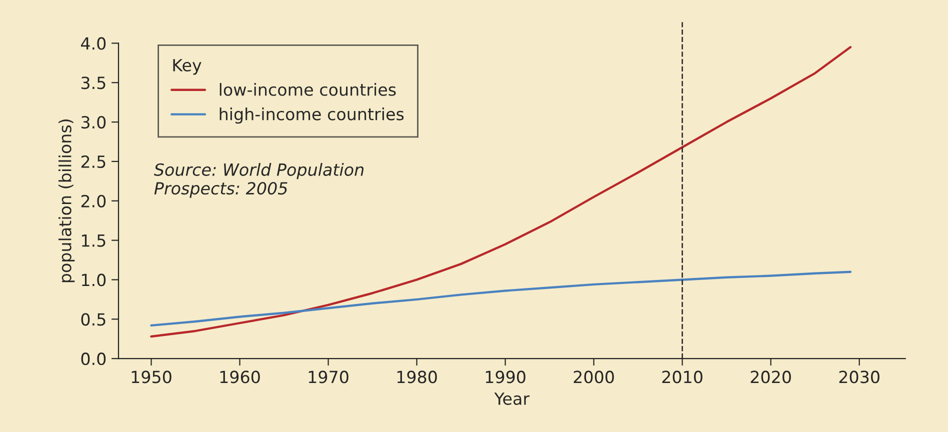  I want to click on y-tick-label: 4.0, so click(93, 43).